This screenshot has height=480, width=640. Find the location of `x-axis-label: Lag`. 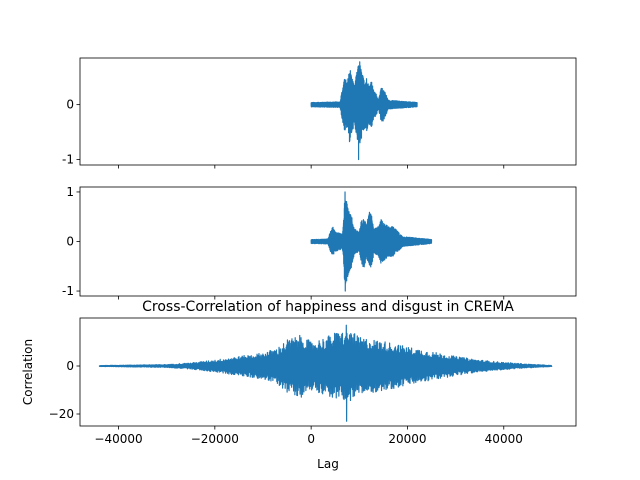

x-axis-label: Lag is located at coordinates (328, 464).